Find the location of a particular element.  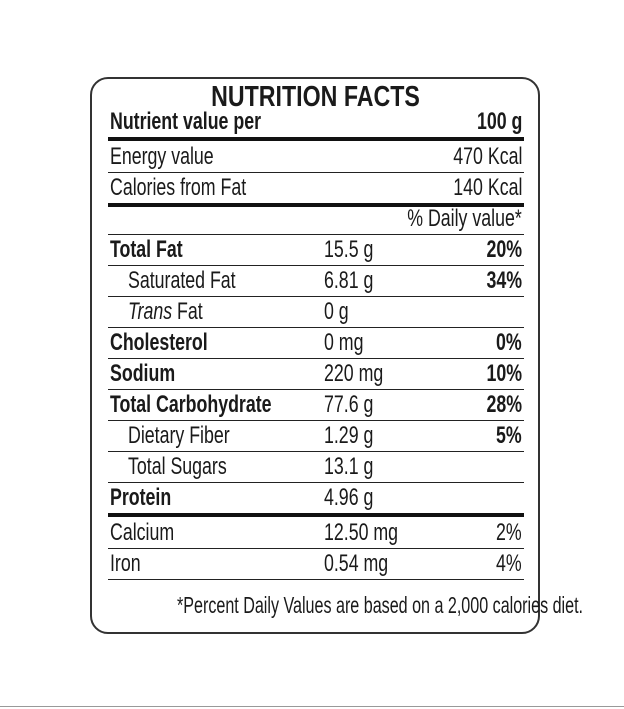

value: 470 Kcal is located at coordinates (487, 156).